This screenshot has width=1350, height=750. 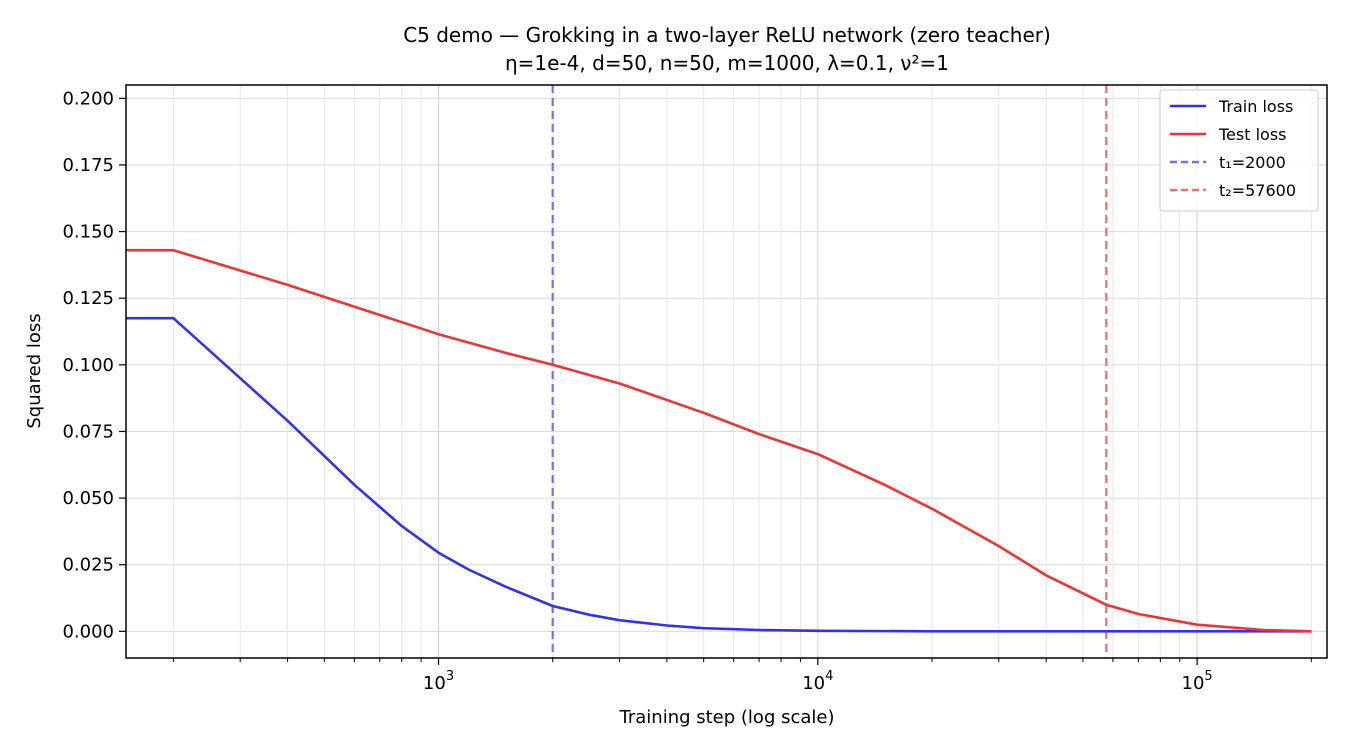 I want to click on y-tick-label: 0.000, so click(x=88, y=631).